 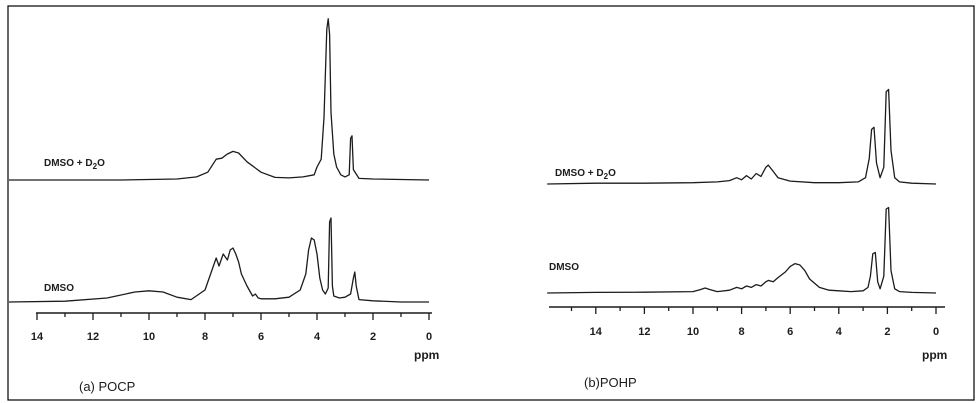 What do you see at coordinates (107, 386) in the screenshot?
I see `panel-caption: (a) POCP` at bounding box center [107, 386].